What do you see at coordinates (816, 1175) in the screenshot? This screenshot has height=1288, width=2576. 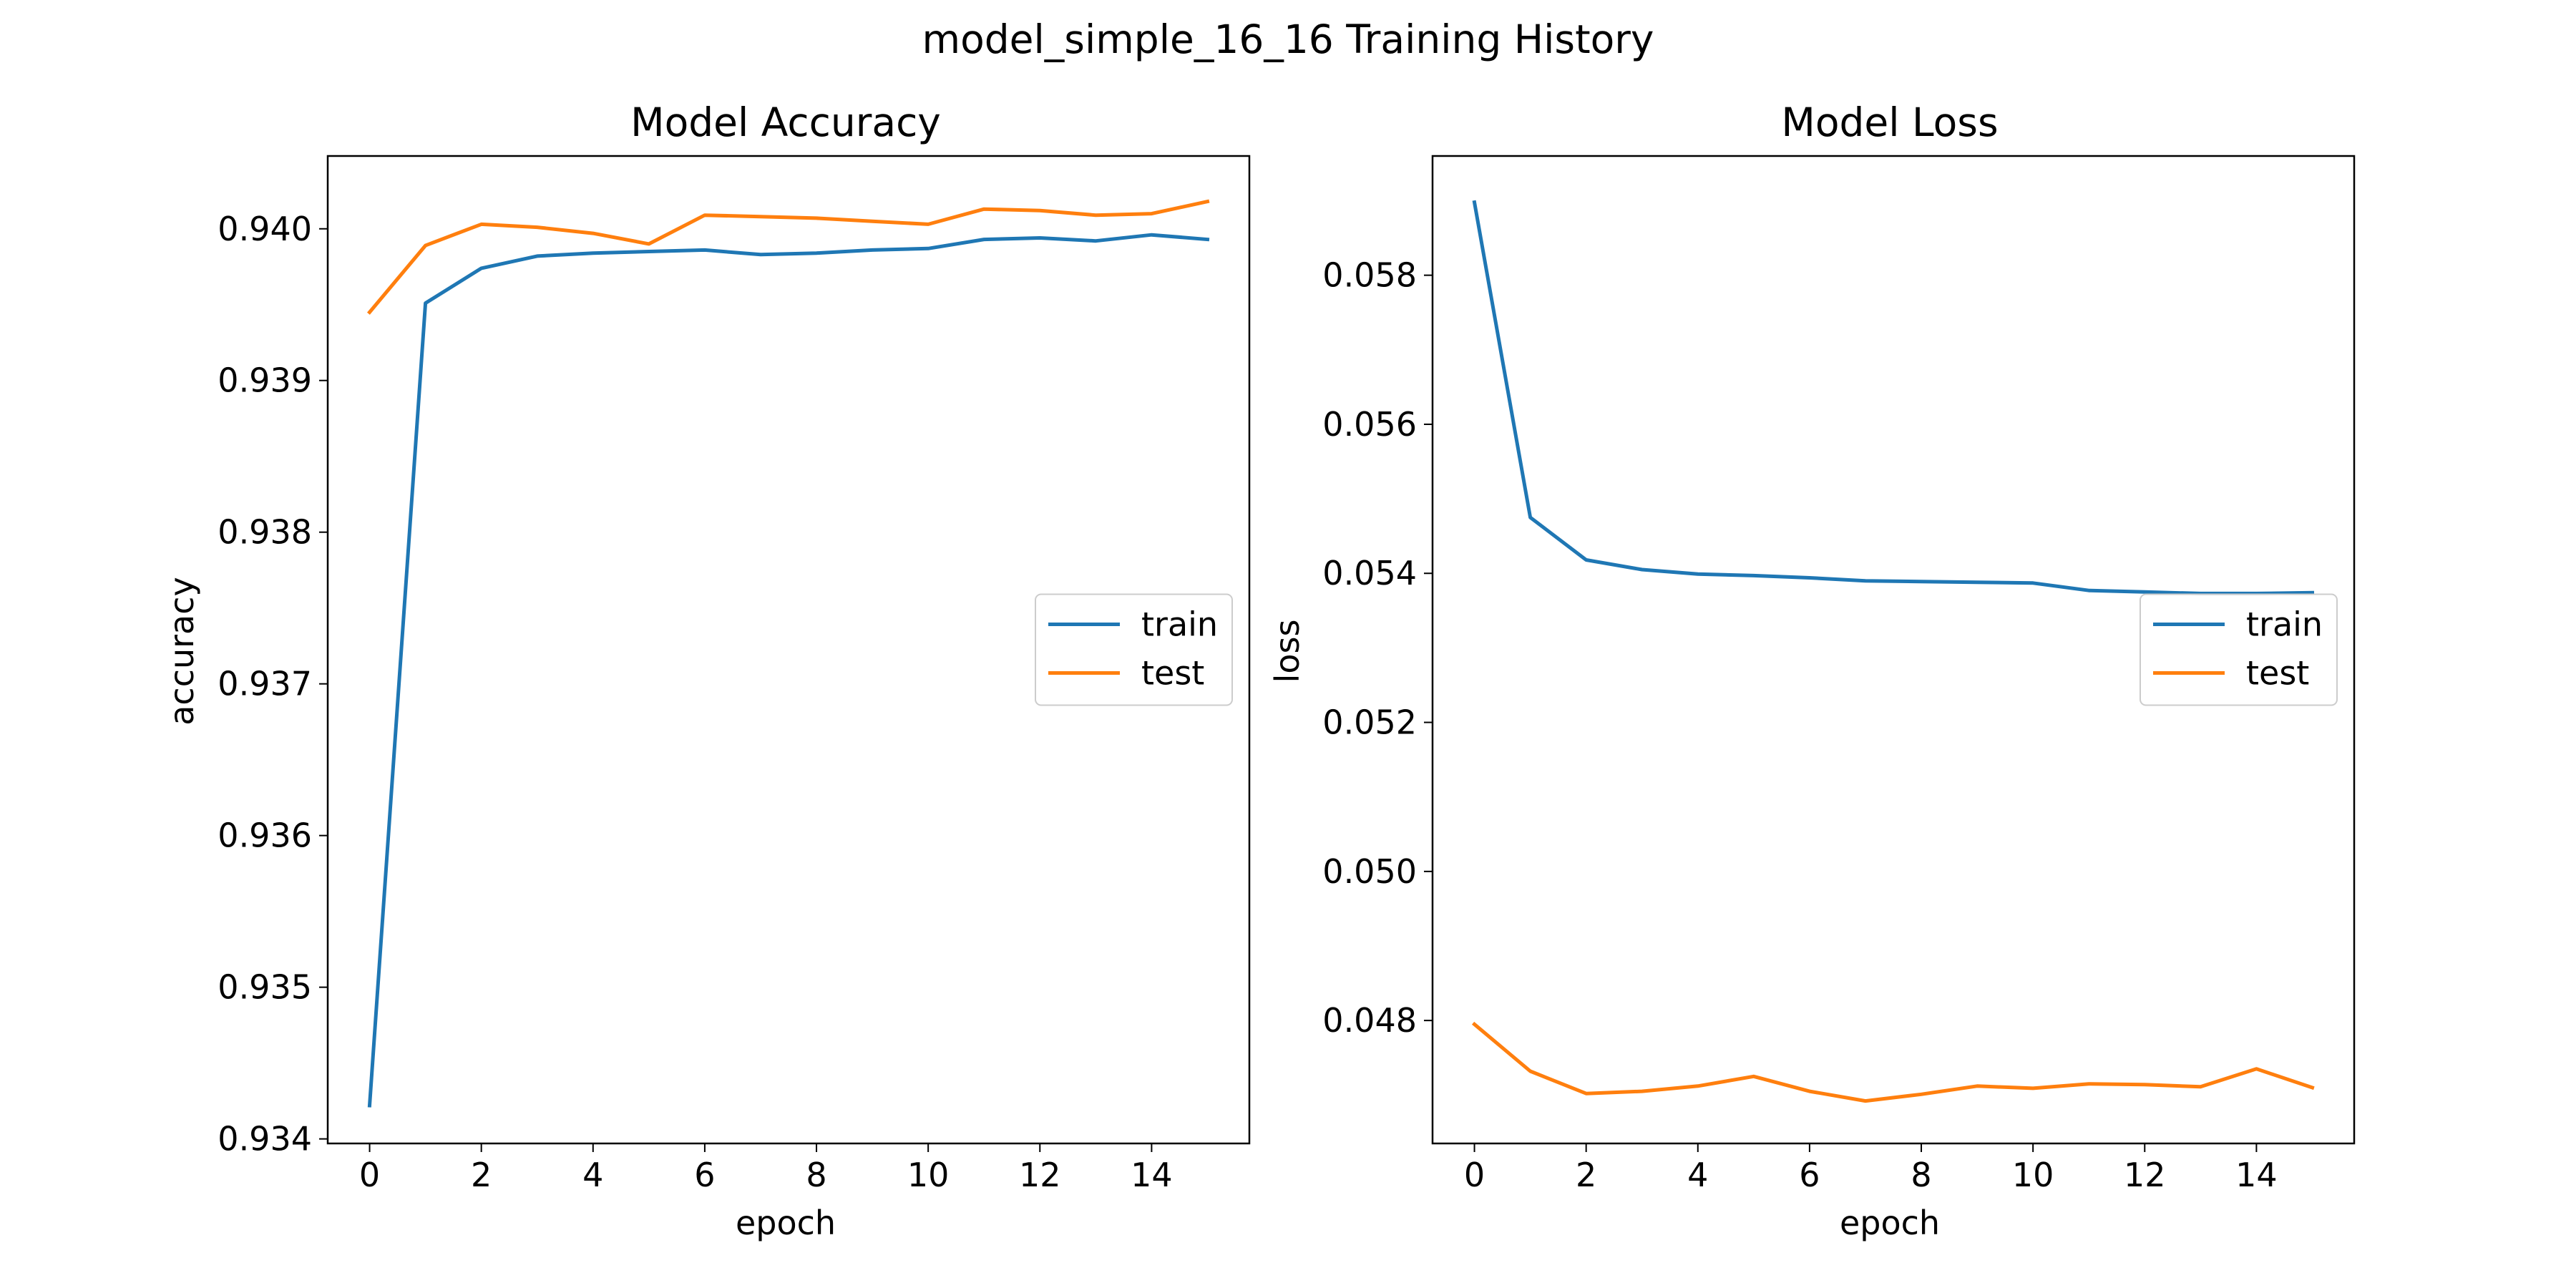 I see `accuracy-x-tick-label: 8` at bounding box center [816, 1175].